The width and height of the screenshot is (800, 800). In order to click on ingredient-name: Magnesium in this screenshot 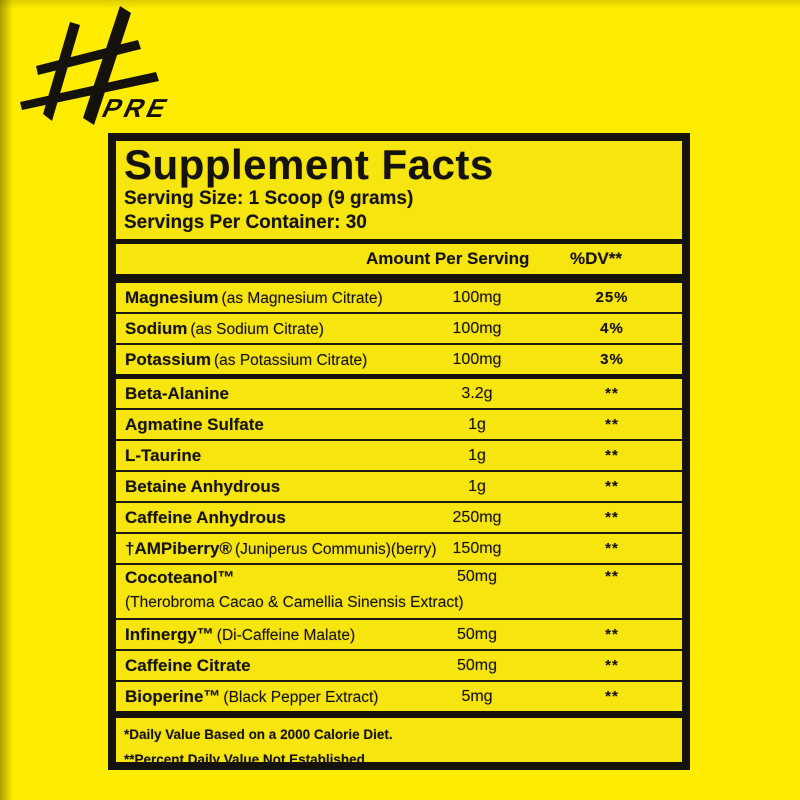, I will do `click(172, 297)`.